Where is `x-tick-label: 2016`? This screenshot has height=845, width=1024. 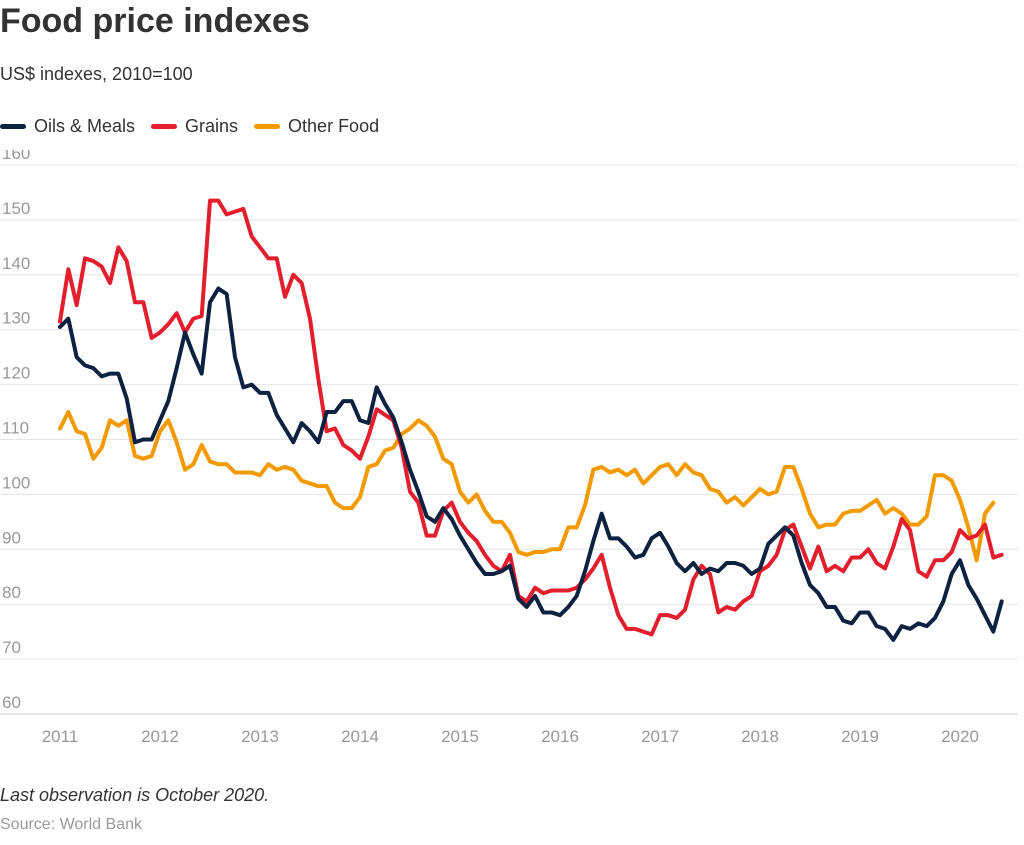
x-tick-label: 2016 is located at coordinates (560, 736).